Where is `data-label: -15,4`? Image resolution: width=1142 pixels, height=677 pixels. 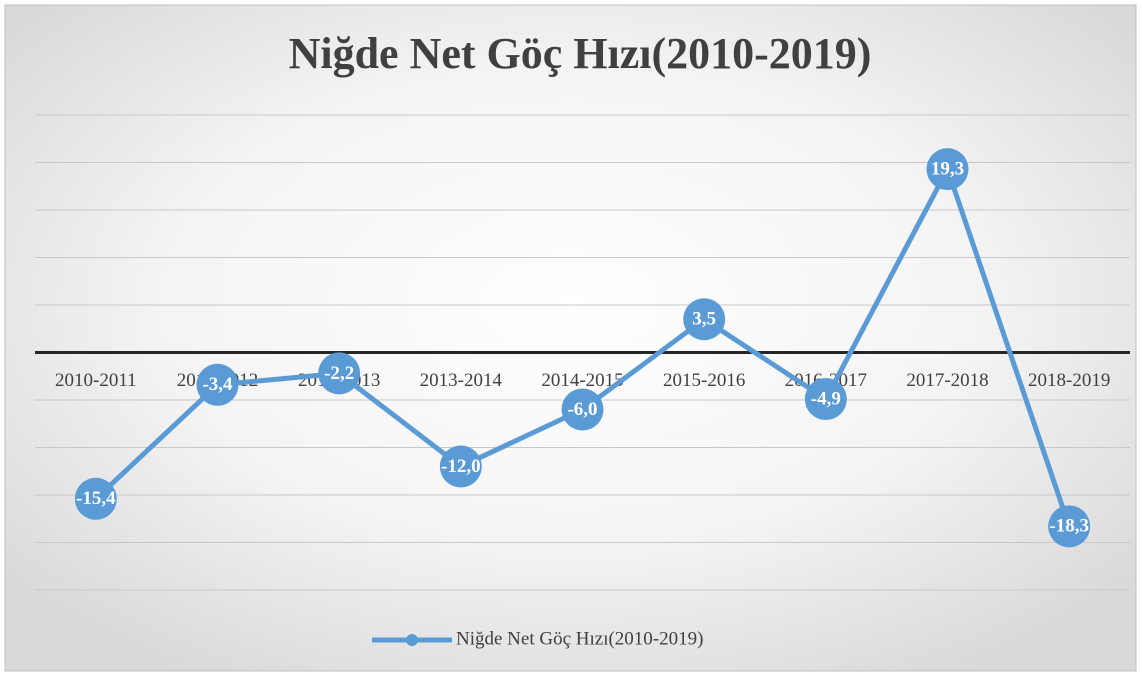
data-label: -15,4 is located at coordinates (96, 498).